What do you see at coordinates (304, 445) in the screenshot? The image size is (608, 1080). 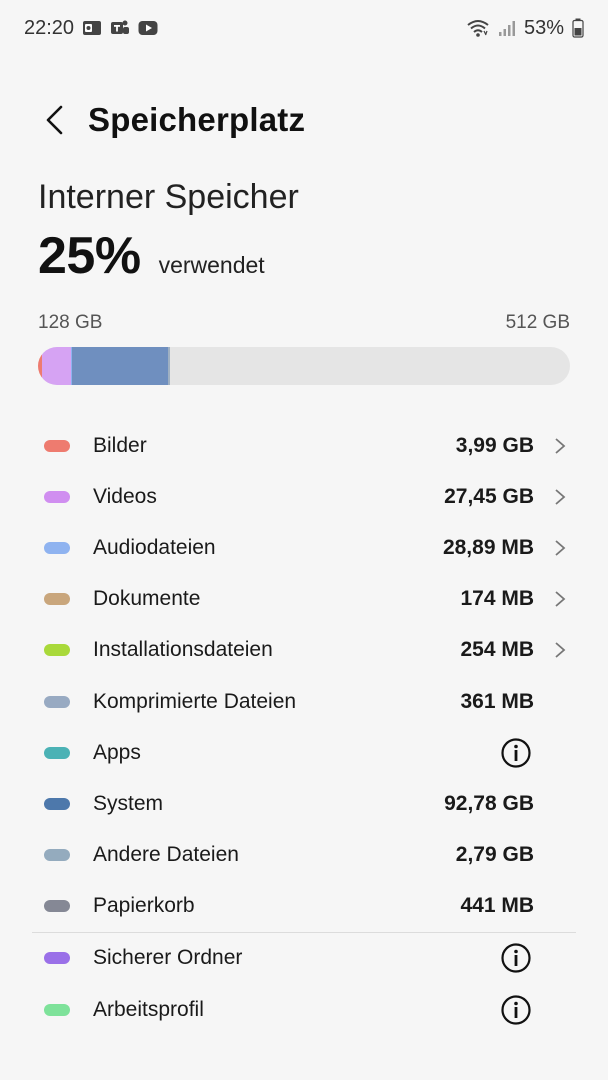 I see `category-row-bilder: Bilder 3,99 GB` at bounding box center [304, 445].